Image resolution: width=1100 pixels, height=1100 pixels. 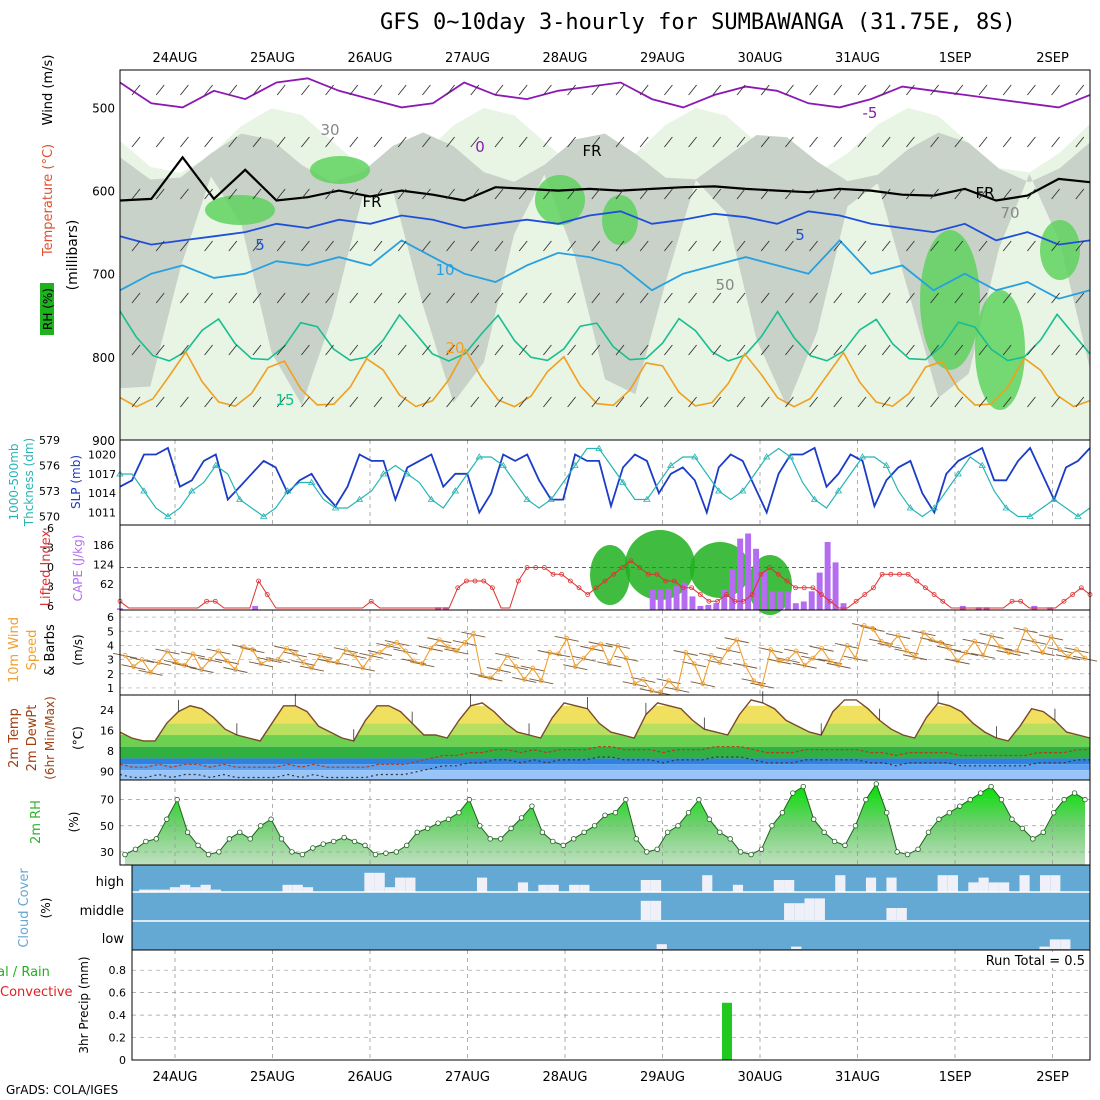 I want to click on slp-tick: 1020, so click(x=102, y=454).